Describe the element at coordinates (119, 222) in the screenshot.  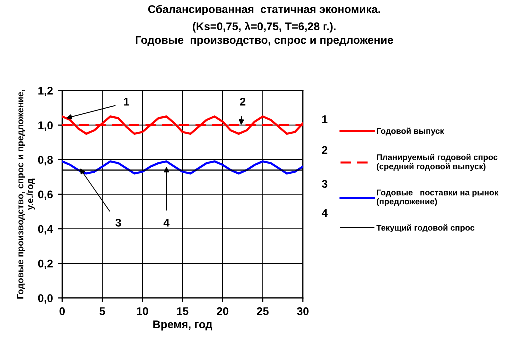
I see `annotation: 3` at that location.